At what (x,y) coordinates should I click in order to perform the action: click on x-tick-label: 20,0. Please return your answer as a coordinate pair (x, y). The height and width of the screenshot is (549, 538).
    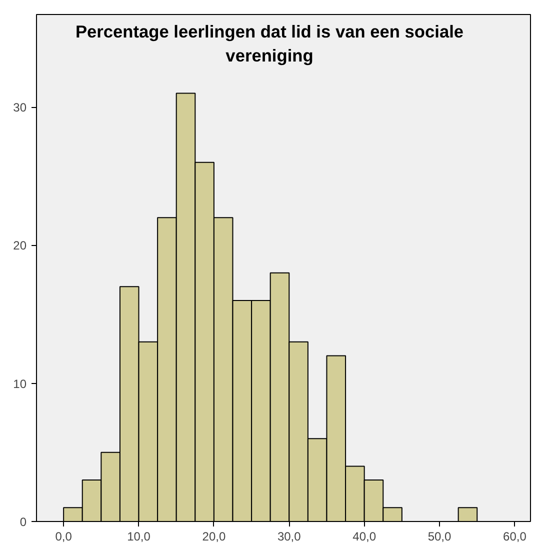
    Looking at the image, I should click on (214, 537).